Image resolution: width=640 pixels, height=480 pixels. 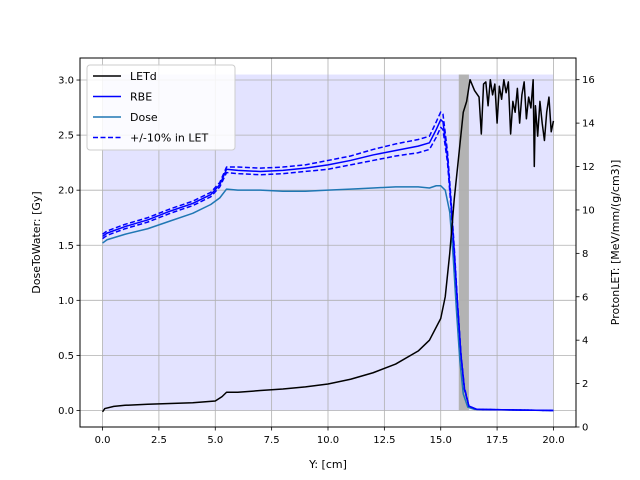 What do you see at coordinates (588, 210) in the screenshot?
I see `y2-tick-label: 10` at bounding box center [588, 210].